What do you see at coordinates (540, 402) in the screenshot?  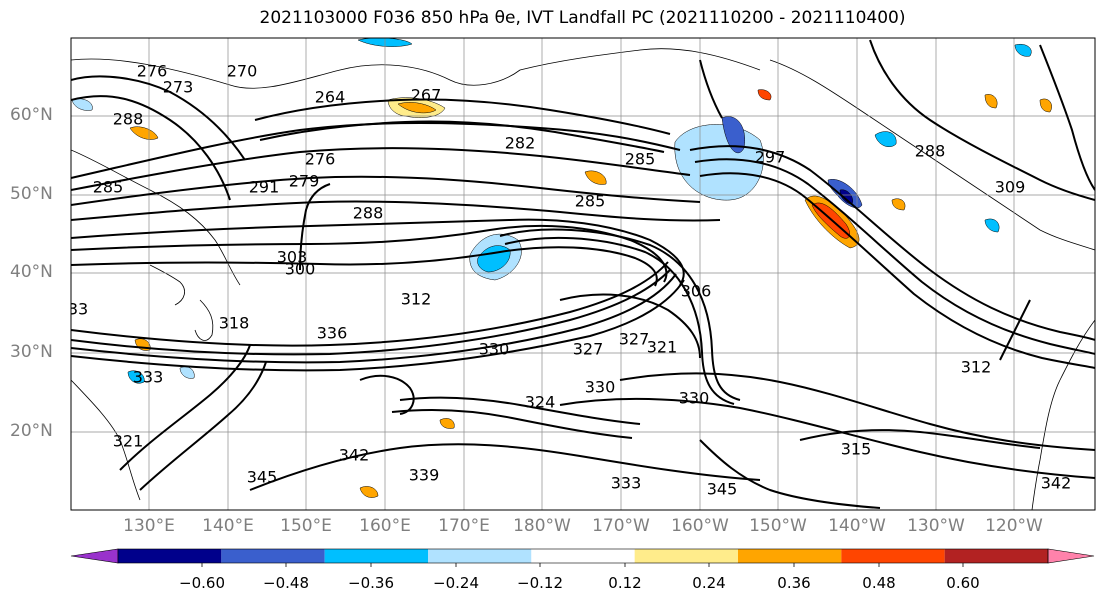 I see `contour-label: 324` at bounding box center [540, 402].